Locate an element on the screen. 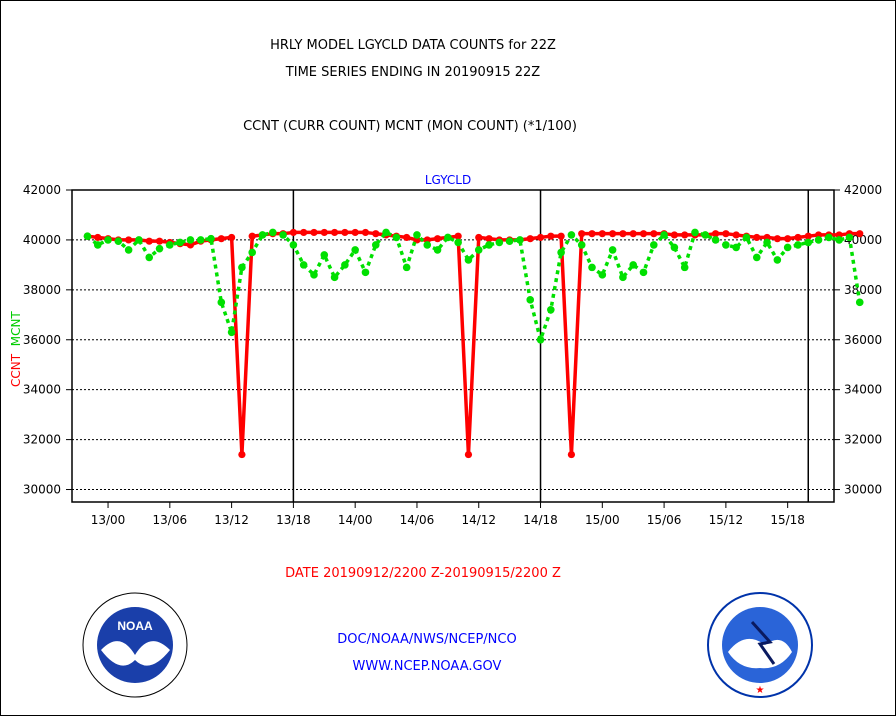  x-tick-label: 15/00 is located at coordinates (602, 520).